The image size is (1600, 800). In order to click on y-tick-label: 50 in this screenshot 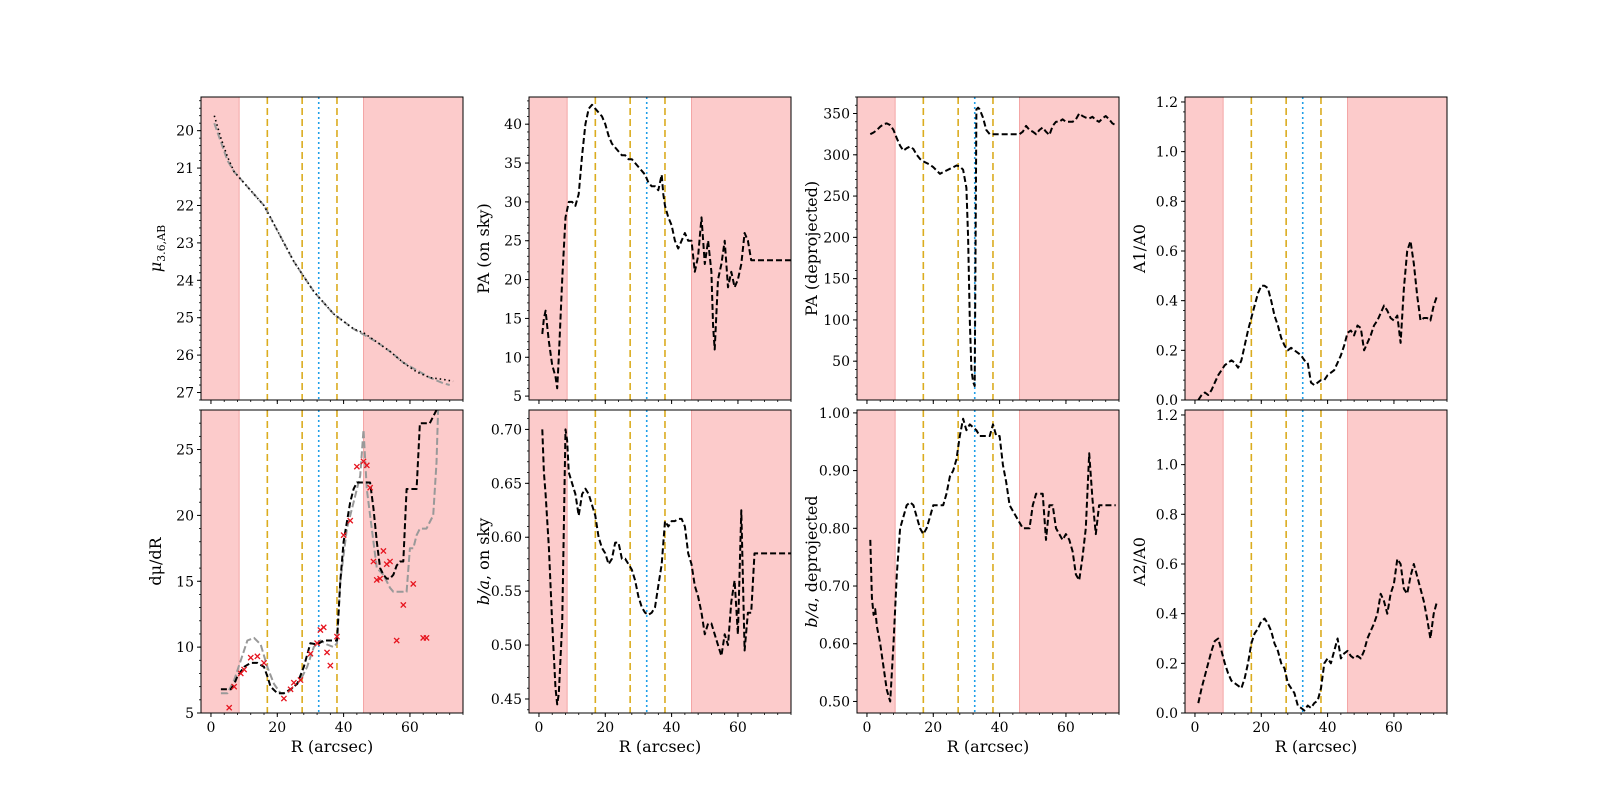, I will do `click(841, 362)`.